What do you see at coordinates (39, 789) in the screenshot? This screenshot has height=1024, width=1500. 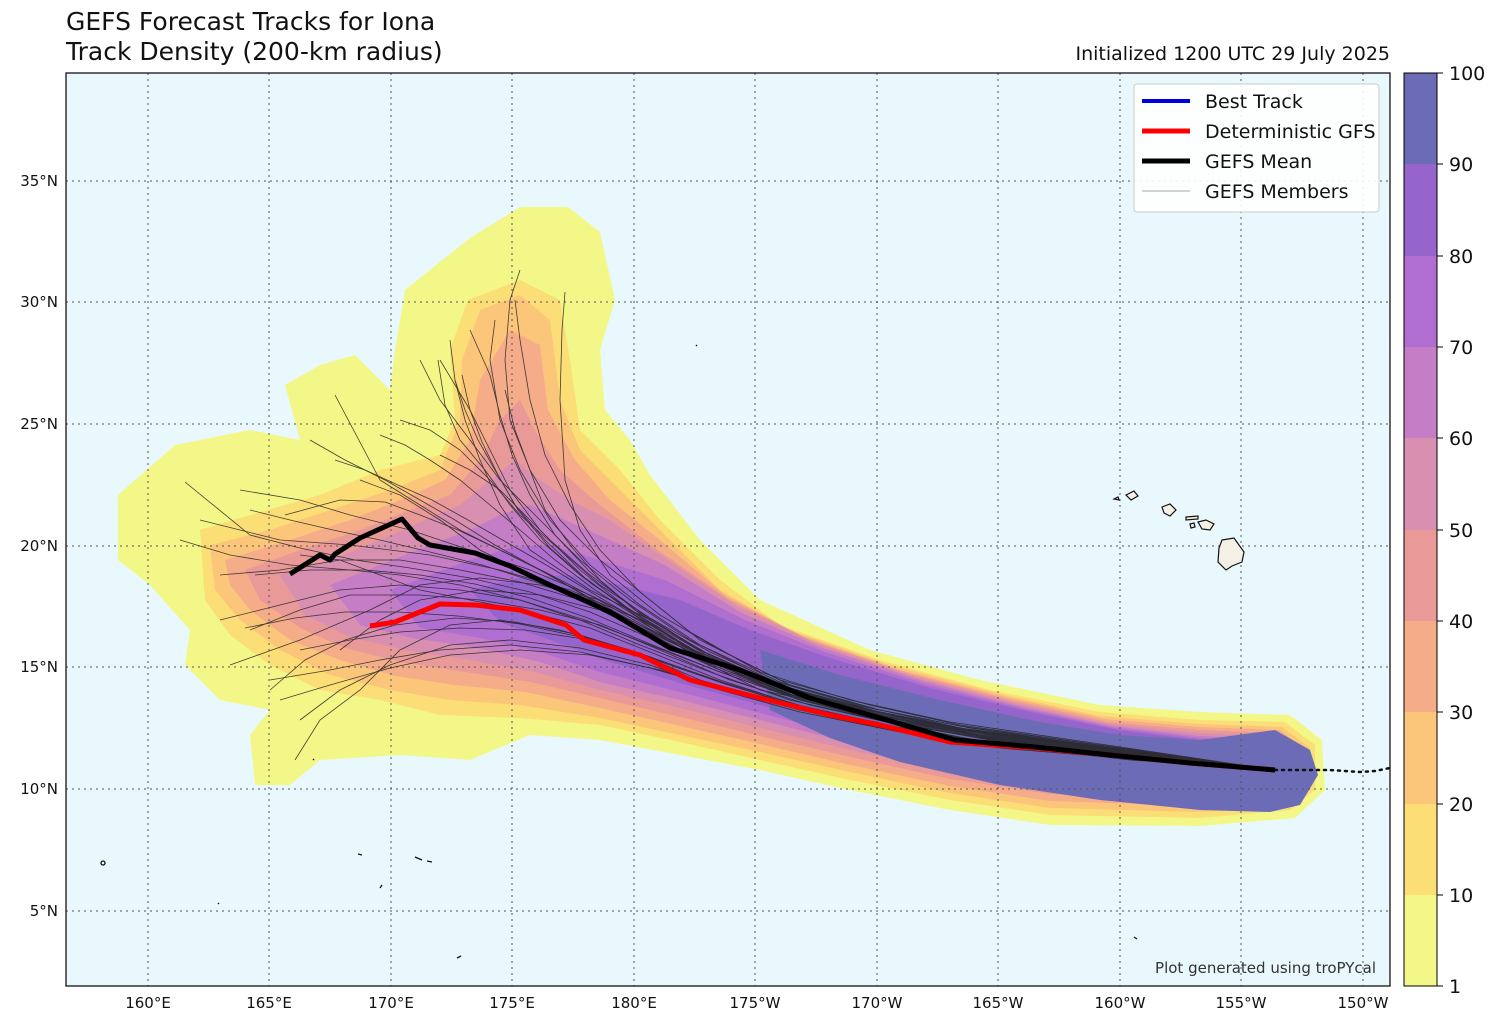 I see `y-tick-label: 10°N` at bounding box center [39, 789].